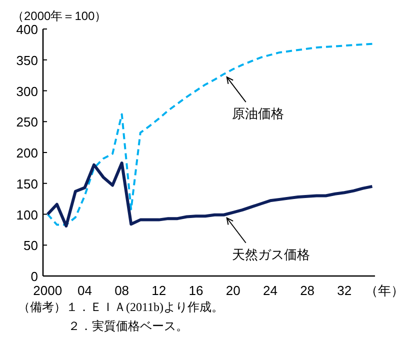 The image size is (409, 343). I want to click on y-tick-label: 100, so click(27, 214).